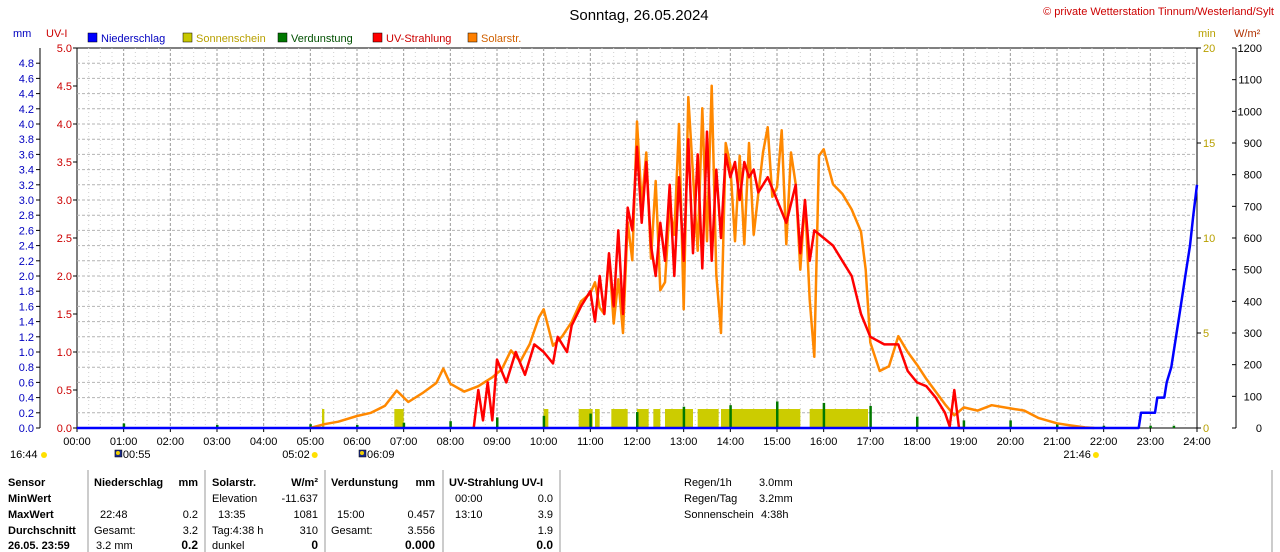  What do you see at coordinates (64, 125) in the screenshot?
I see `uv-tick-label: 4.0` at bounding box center [64, 125].